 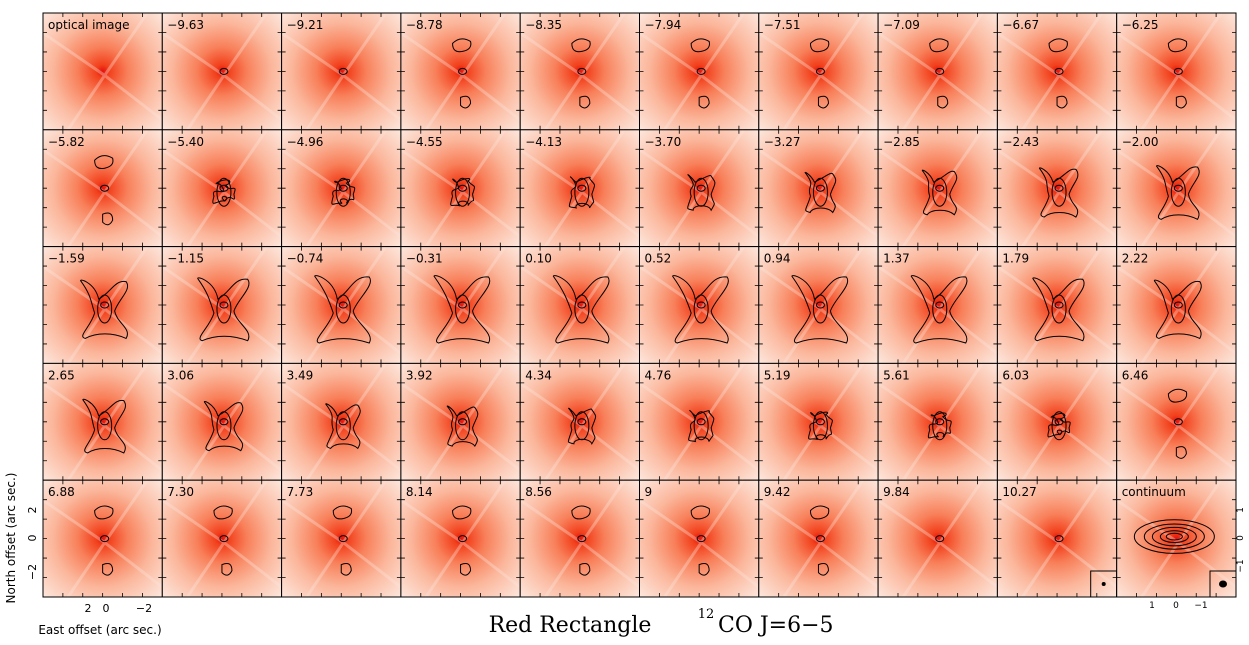 What do you see at coordinates (782, 25) in the screenshot?
I see `panel-label: −7.51` at bounding box center [782, 25].